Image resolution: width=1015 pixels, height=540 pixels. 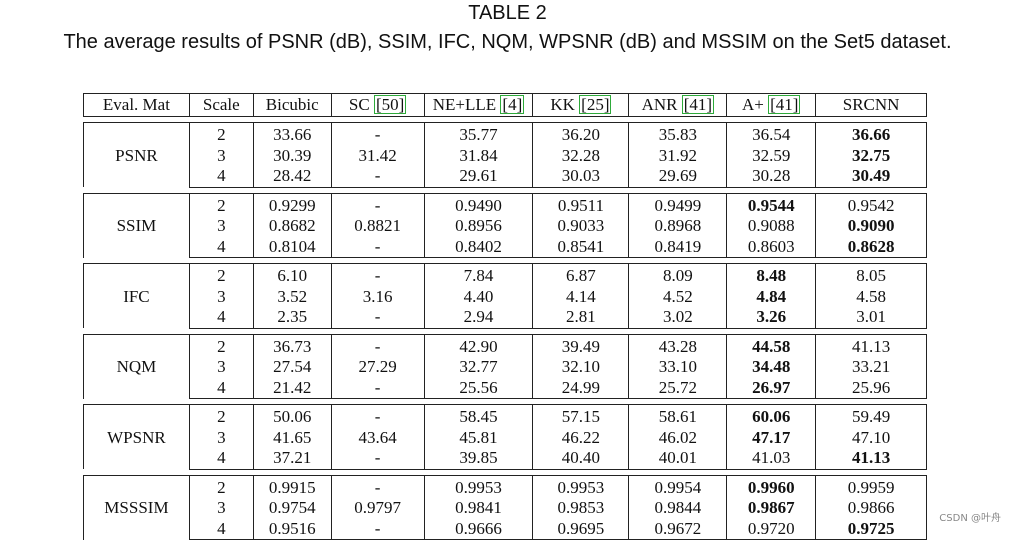 I want to click on value-cell: 36.54, so click(x=771, y=134).